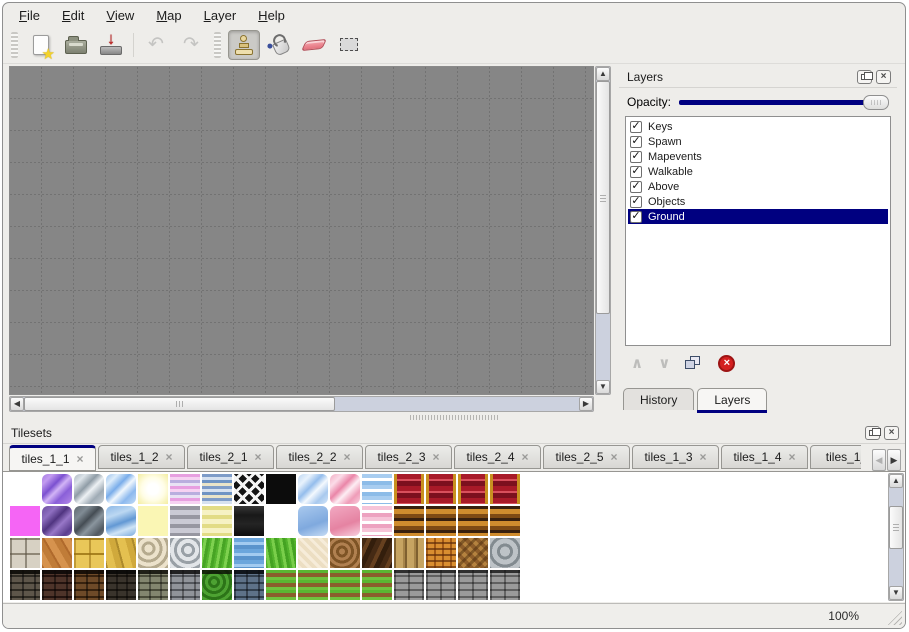 This screenshot has height=632, width=909. What do you see at coordinates (876, 102) in the screenshot?
I see `opacity-slider-handle` at bounding box center [876, 102].